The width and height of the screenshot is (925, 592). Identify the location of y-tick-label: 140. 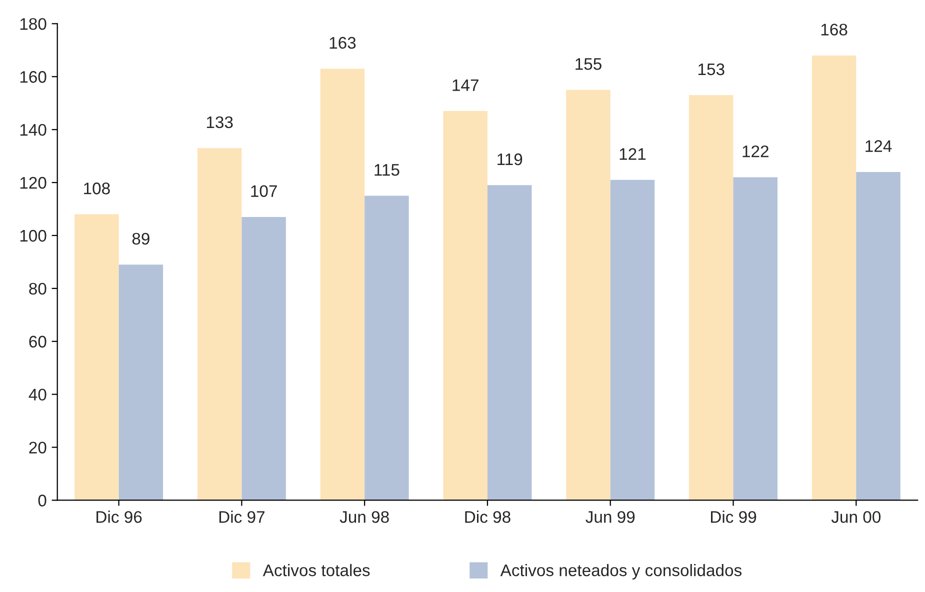
(33, 130).